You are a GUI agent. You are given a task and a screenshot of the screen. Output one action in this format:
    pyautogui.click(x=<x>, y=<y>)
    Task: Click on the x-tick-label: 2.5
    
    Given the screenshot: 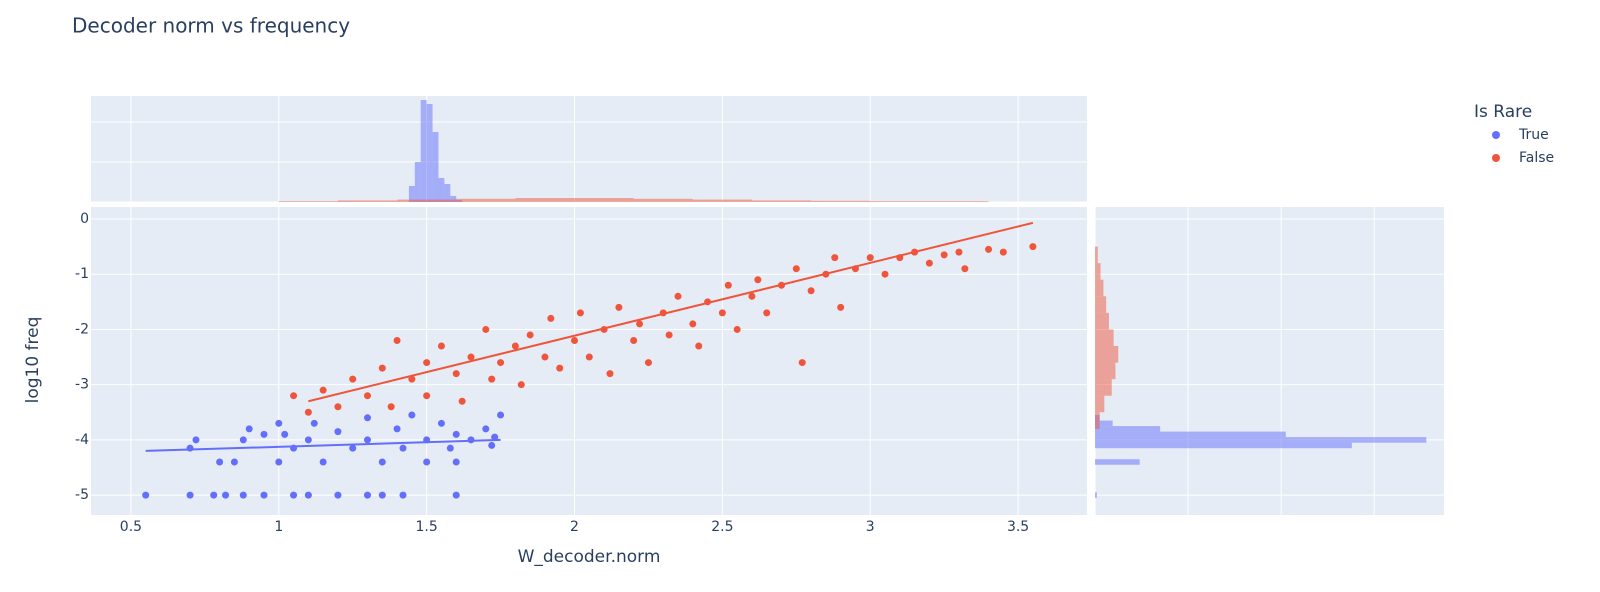 What is the action you would take?
    pyautogui.click(x=722, y=527)
    